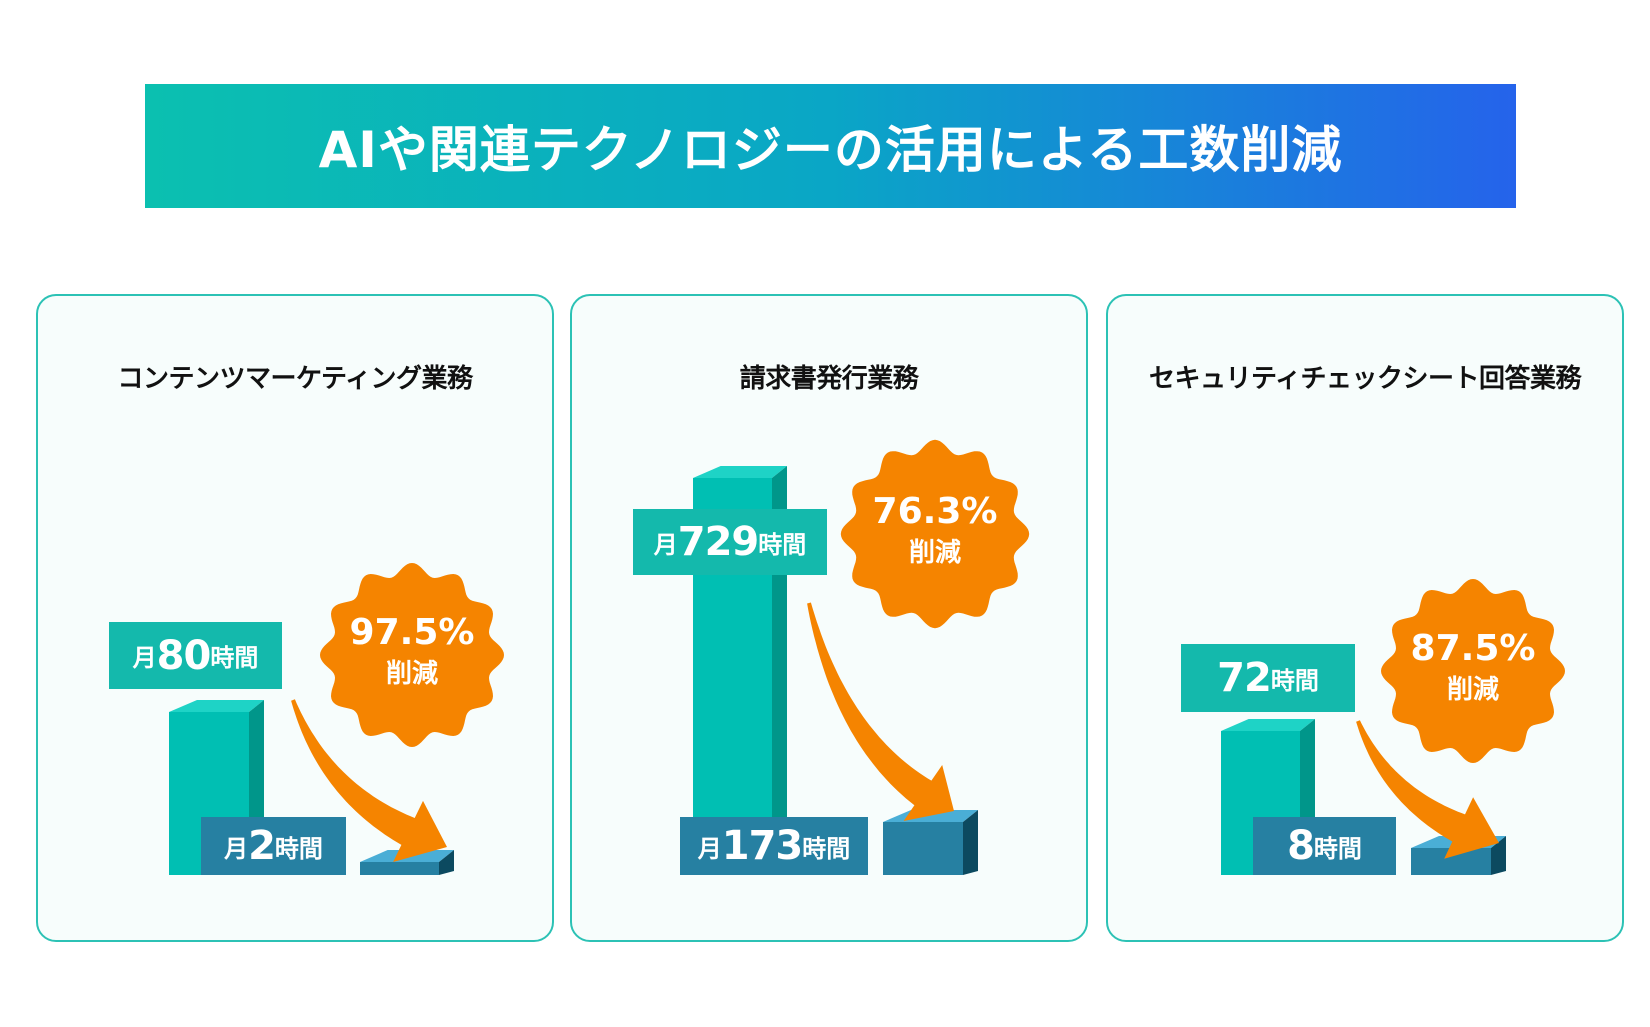 The width and height of the screenshot is (1650, 1027). What do you see at coordinates (718, 542) in the screenshot?
I see `label-value: 729` at bounding box center [718, 542].